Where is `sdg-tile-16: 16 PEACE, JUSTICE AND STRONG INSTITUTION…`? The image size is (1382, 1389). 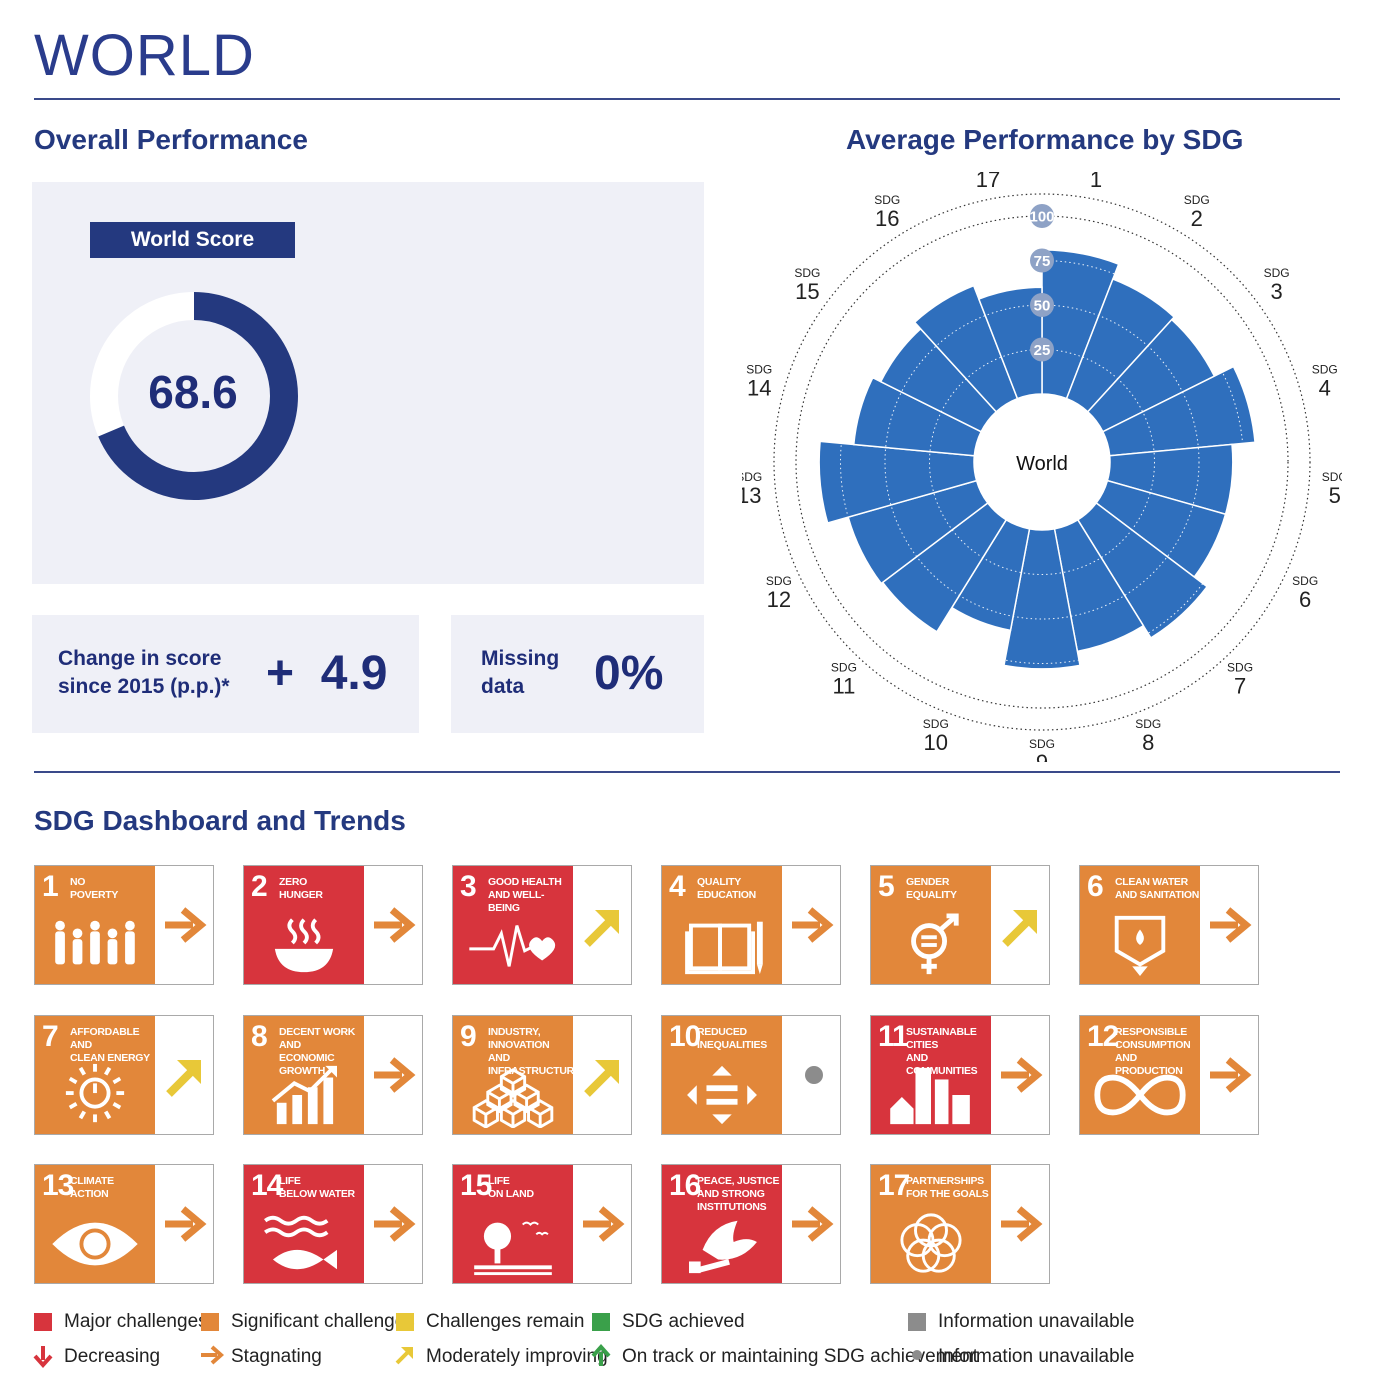 sdg-tile-16: 16 PEACE, JUSTICE AND STRONG INSTITUTION… is located at coordinates (751, 1224).